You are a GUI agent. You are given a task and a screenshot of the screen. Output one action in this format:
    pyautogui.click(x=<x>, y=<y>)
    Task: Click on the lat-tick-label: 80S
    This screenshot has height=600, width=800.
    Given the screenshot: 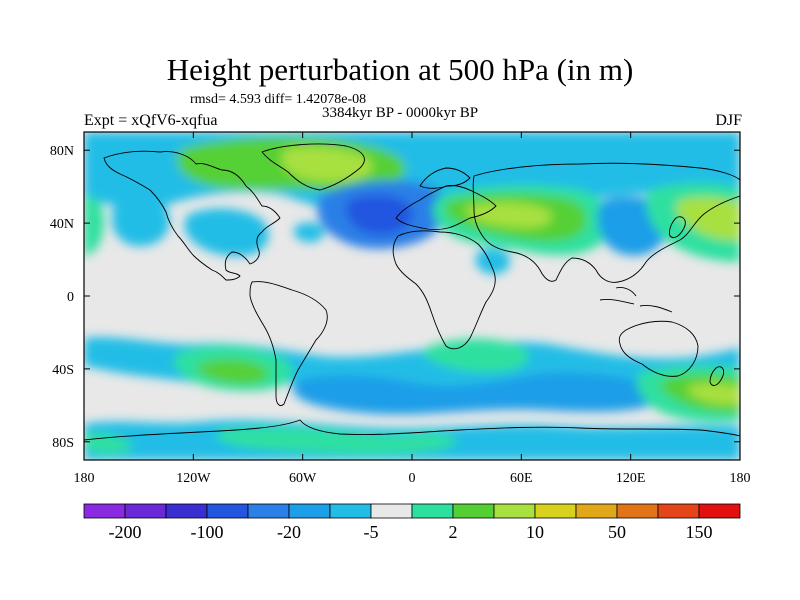 What is the action you would take?
    pyautogui.click(x=63, y=443)
    